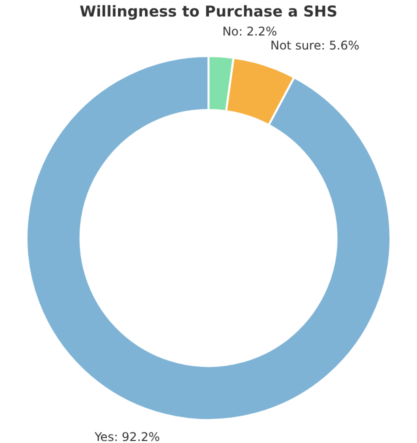 This screenshot has height=443, width=417. Describe the element at coordinates (249, 31) in the screenshot. I see `slice-label: No: 2.2%` at that location.